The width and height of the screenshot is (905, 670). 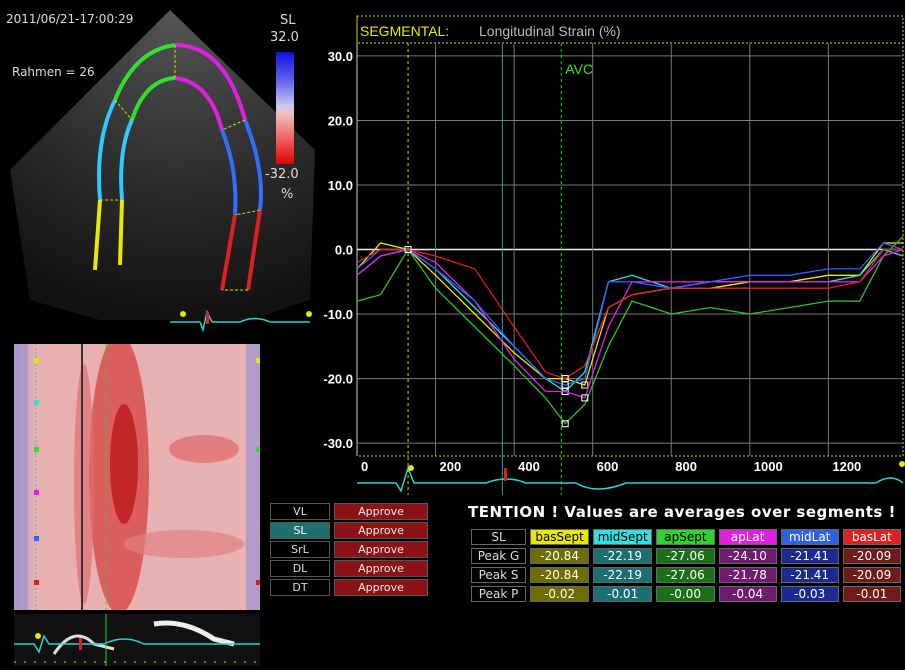 I want to click on table-cell: -21.78, so click(x=747, y=575).